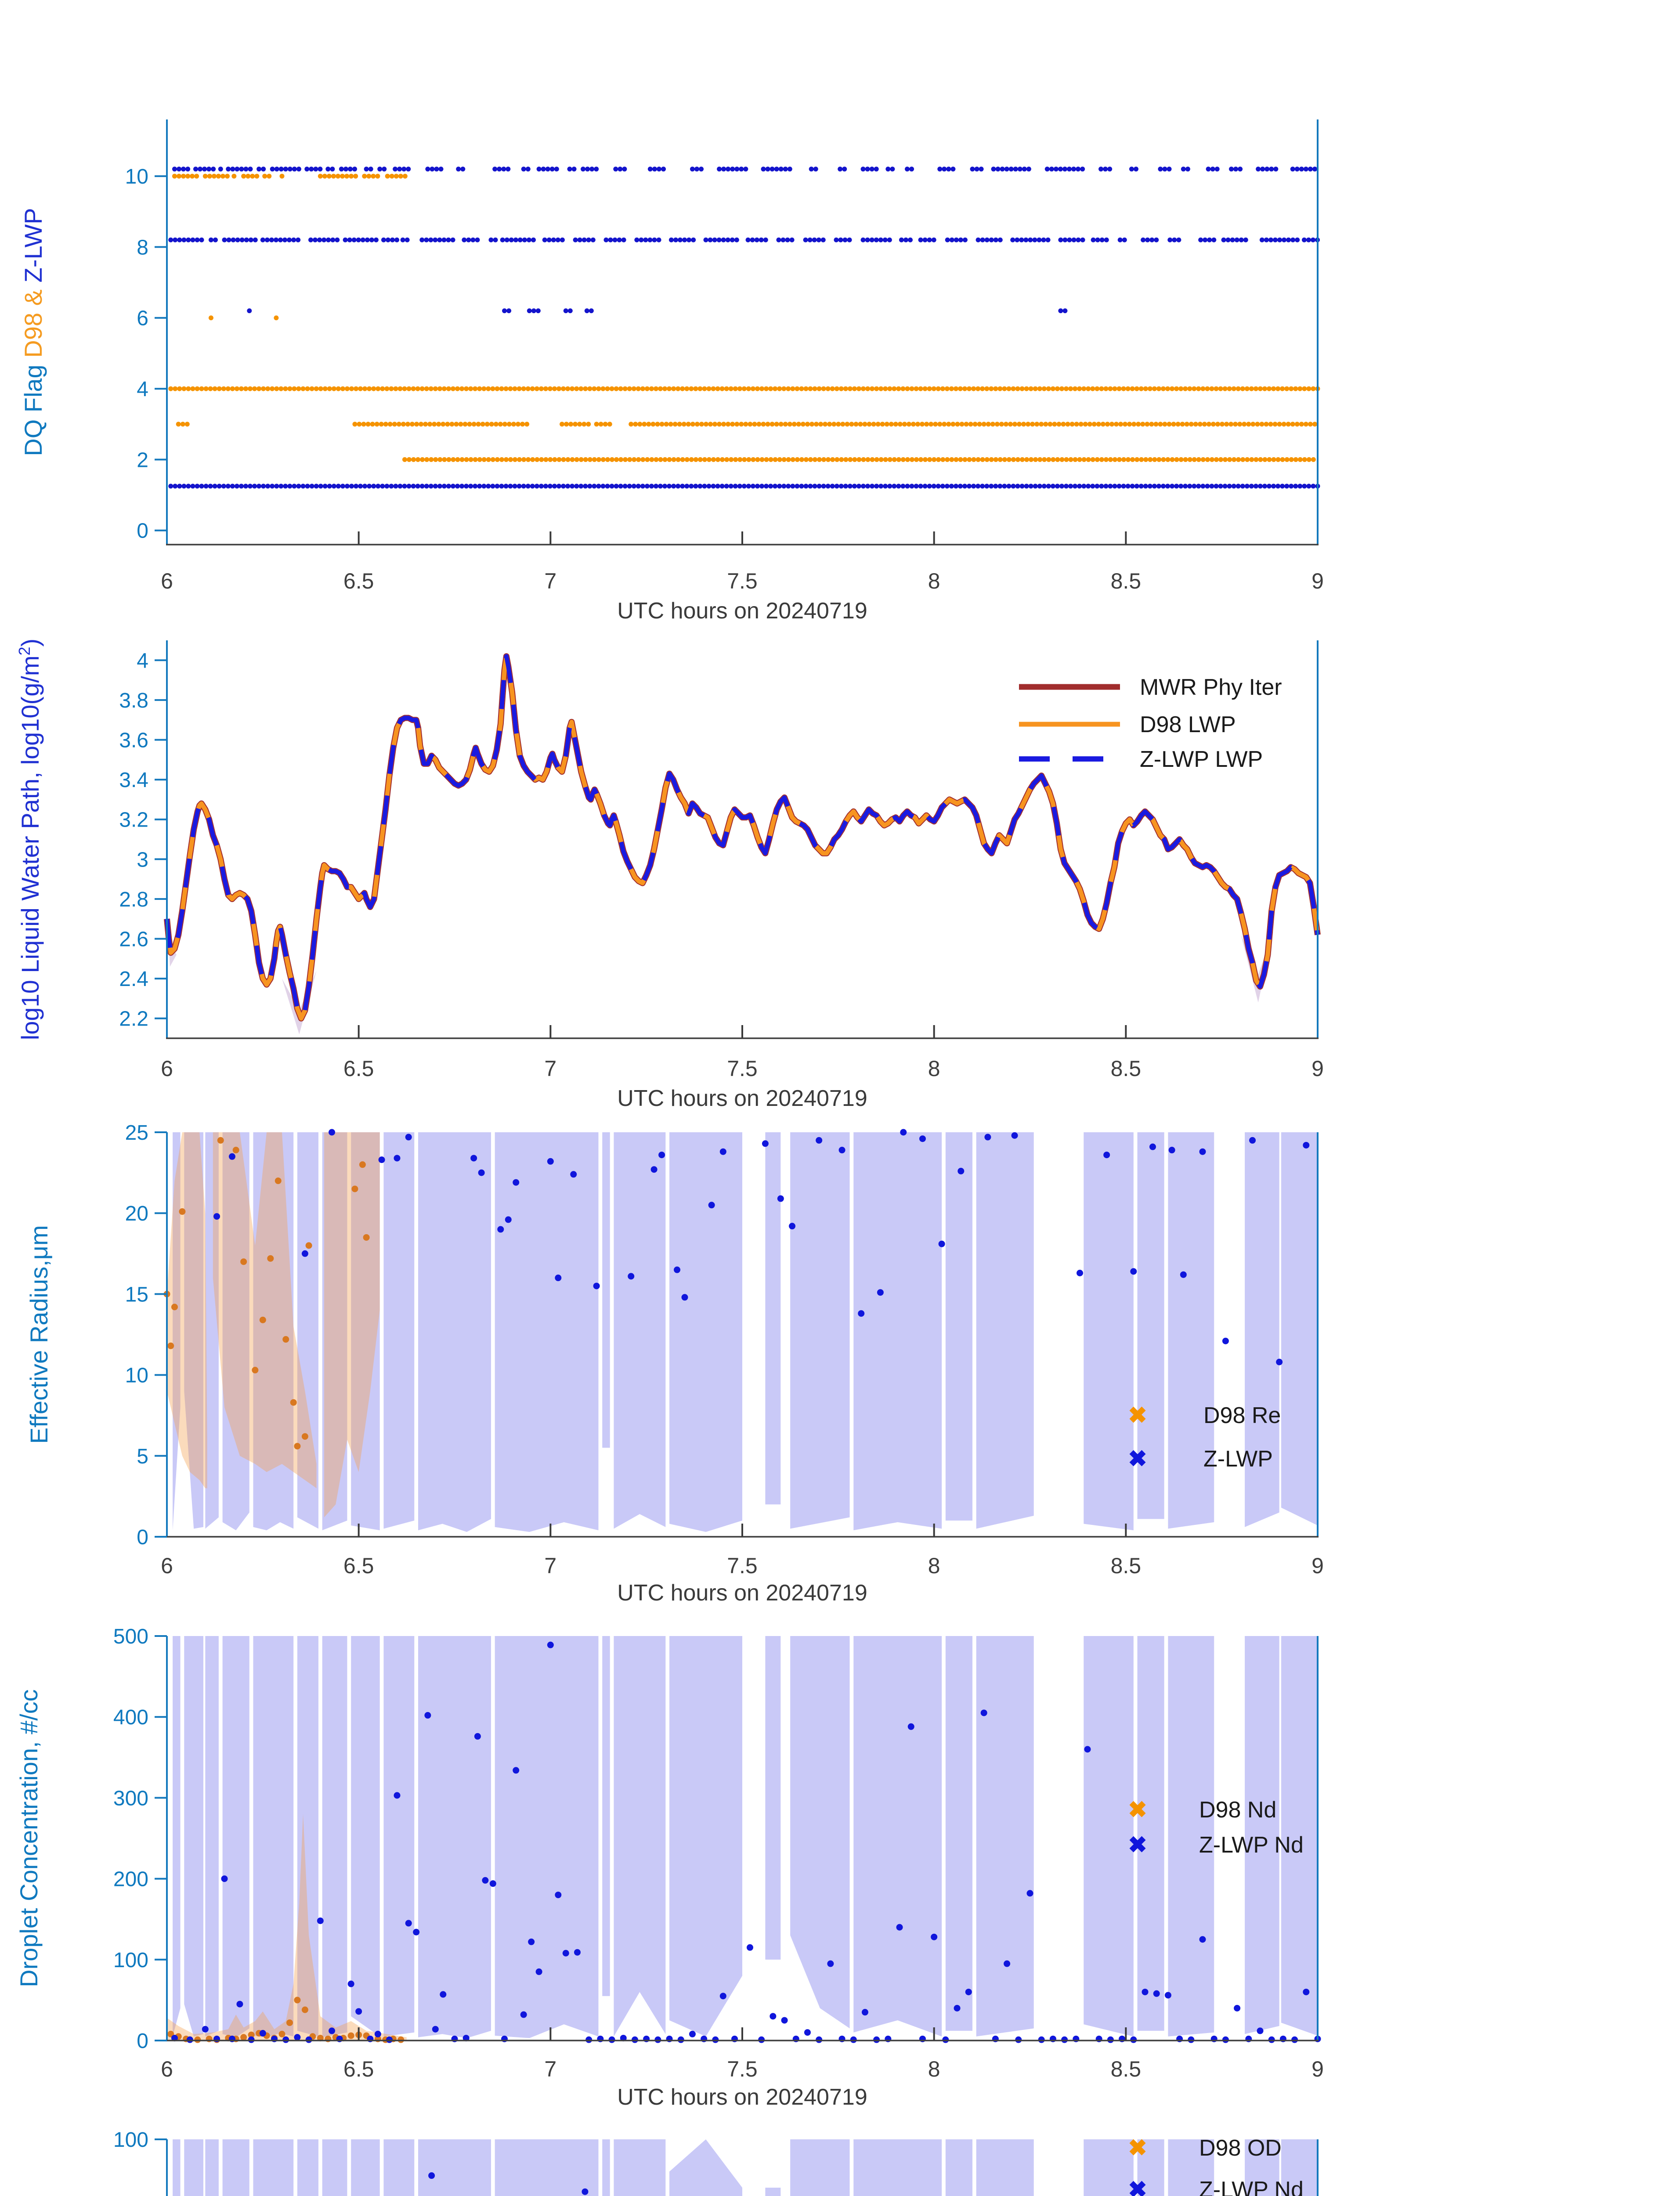 This screenshot has height=2196, width=1680. Describe the element at coordinates (1204, 1437) in the screenshot. I see `legend: ✖ D98 Re✖ Z-LWP` at that location.